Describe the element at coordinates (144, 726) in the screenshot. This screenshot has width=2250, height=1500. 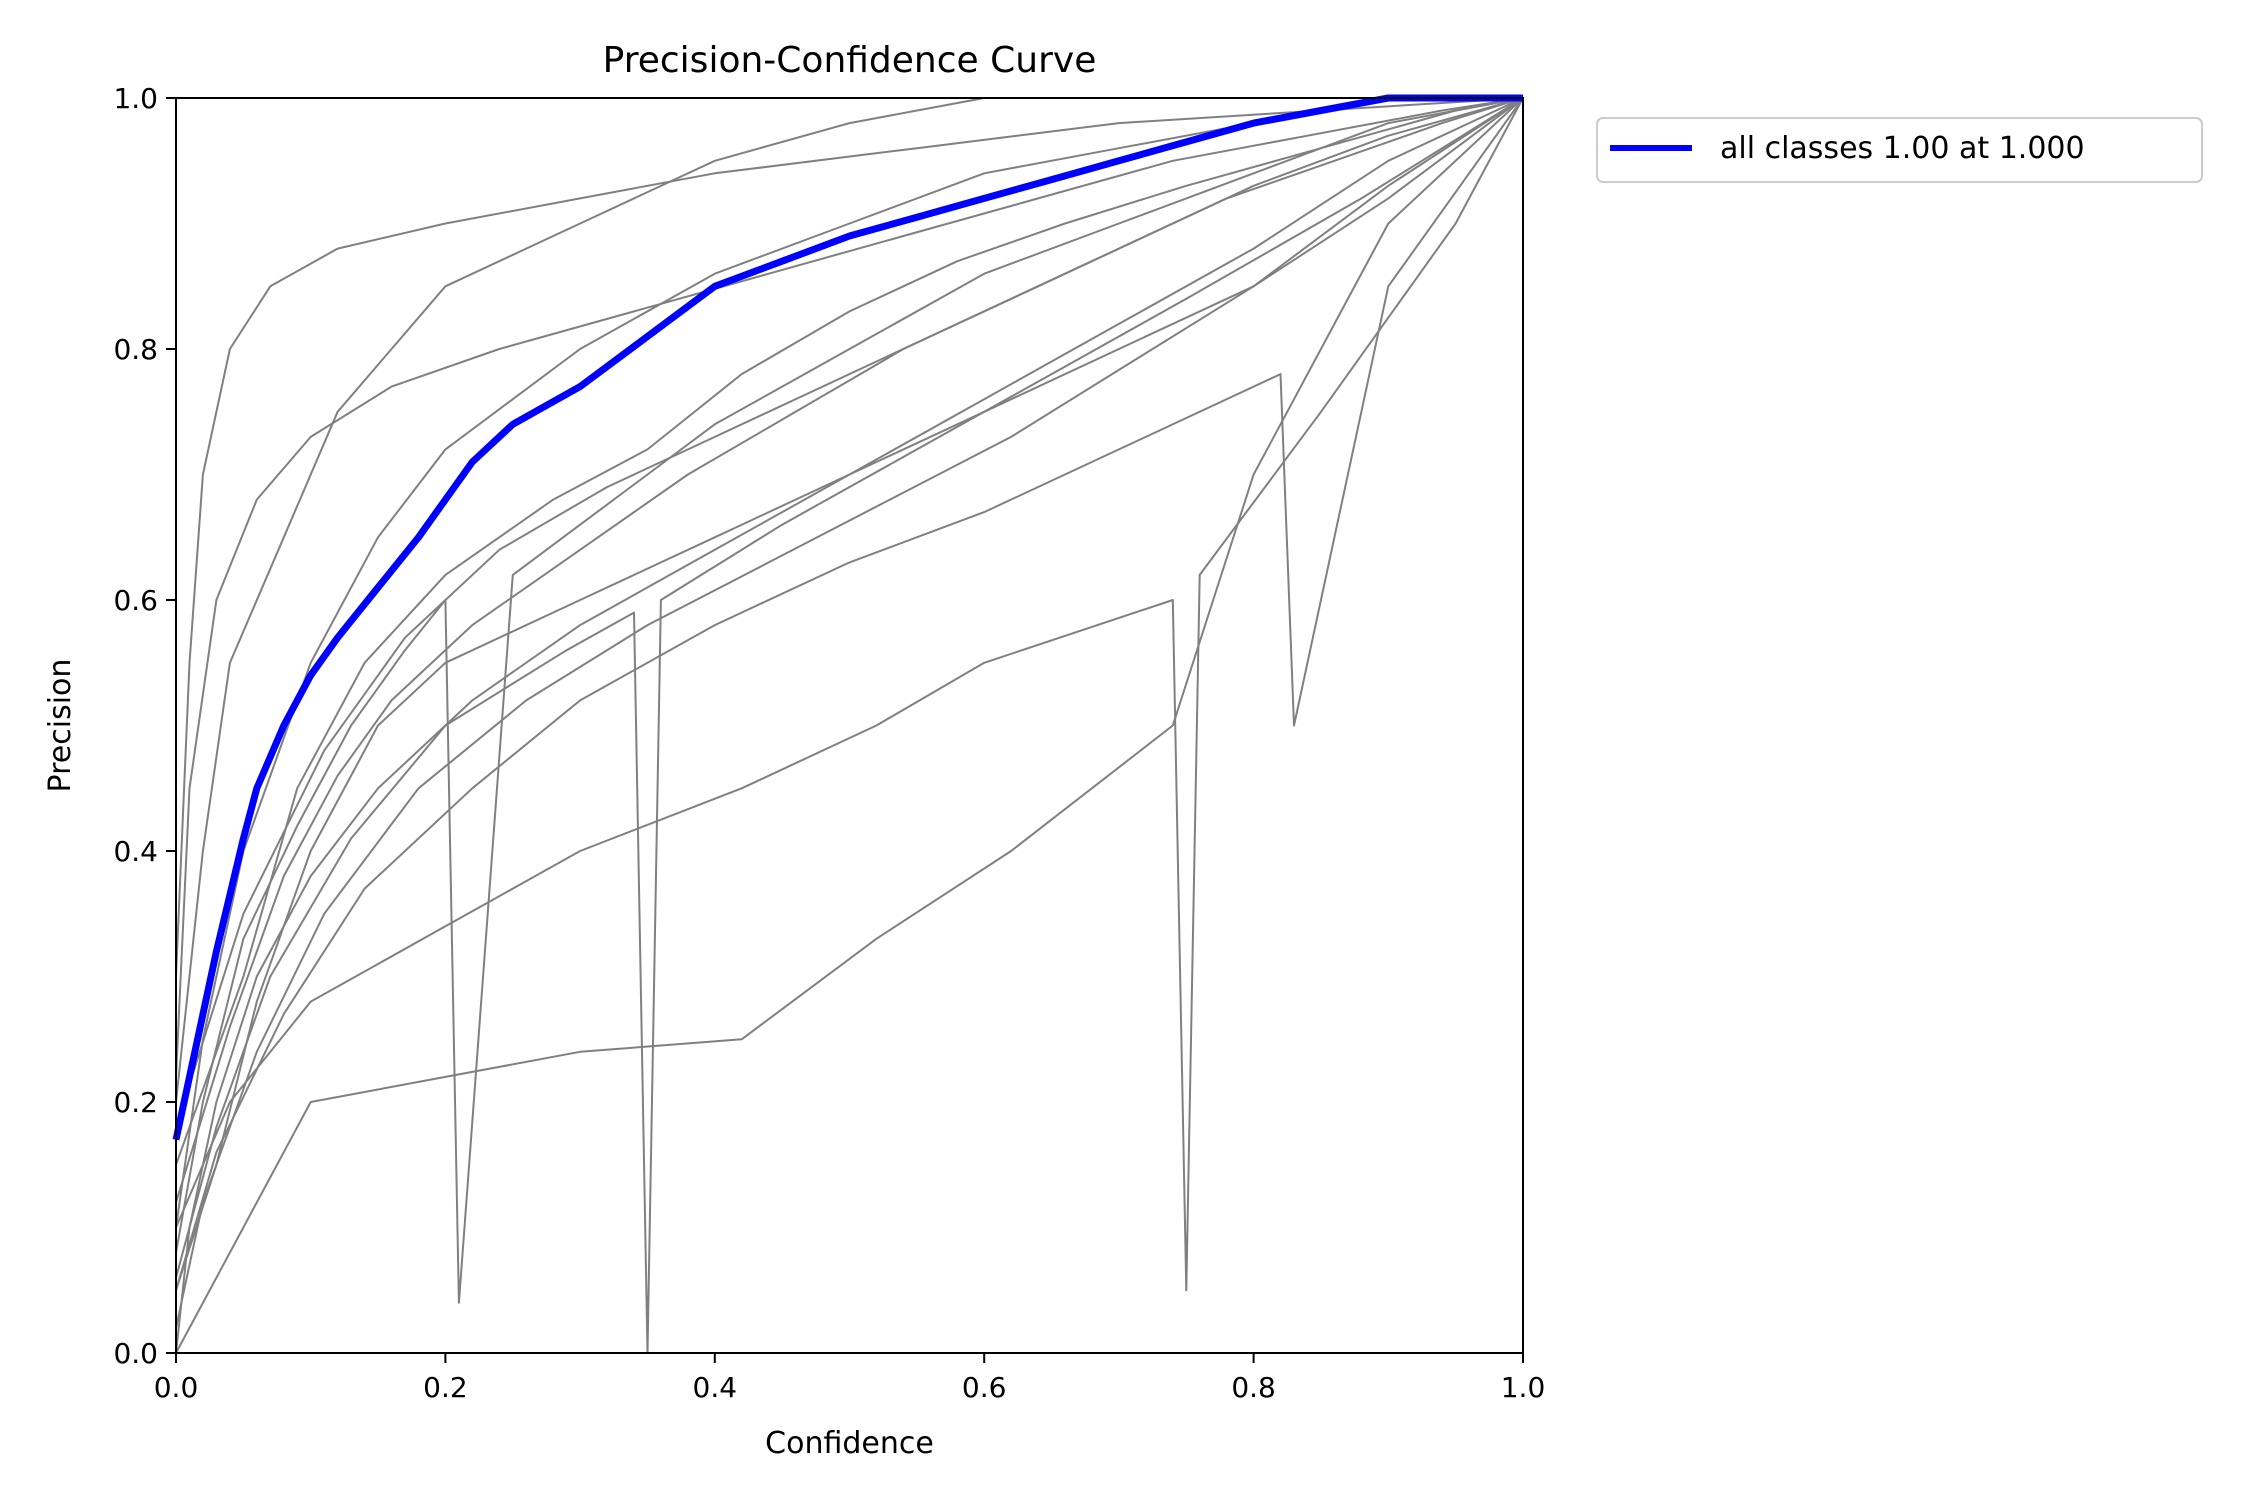
I see `y-axis: 0.0 0.2 0.4 0.6 0.8 1.0` at that location.